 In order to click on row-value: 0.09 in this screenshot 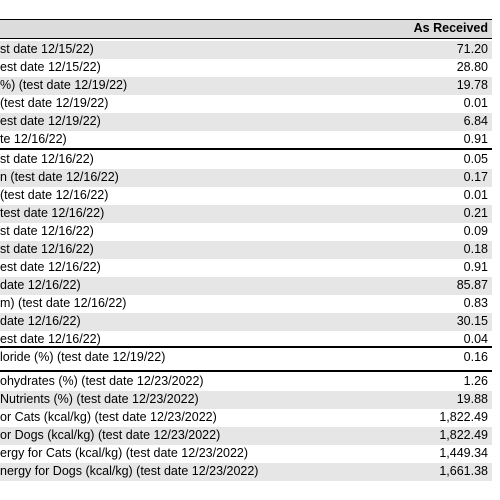, I will do `click(475, 231)`.